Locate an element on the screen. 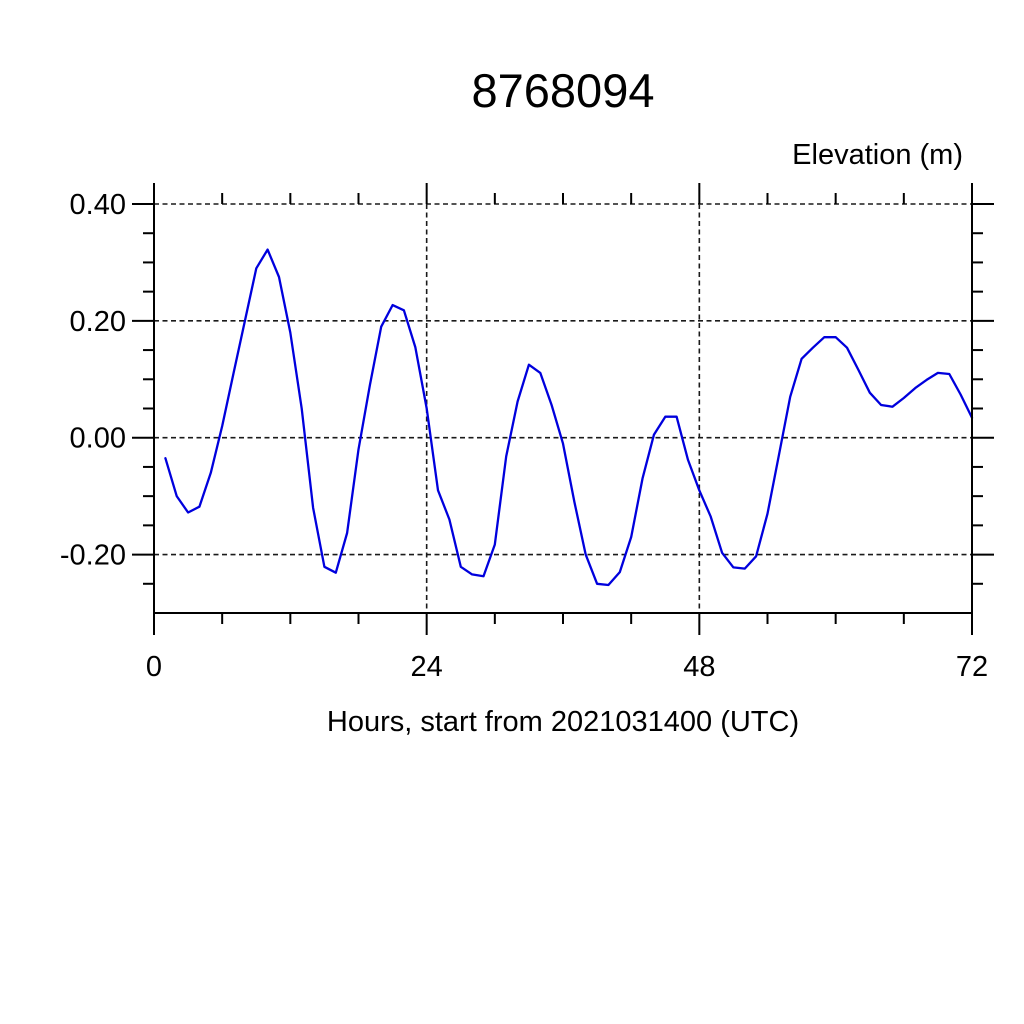 The image size is (1024, 1024). chart-title: 8768094 is located at coordinates (563, 90).